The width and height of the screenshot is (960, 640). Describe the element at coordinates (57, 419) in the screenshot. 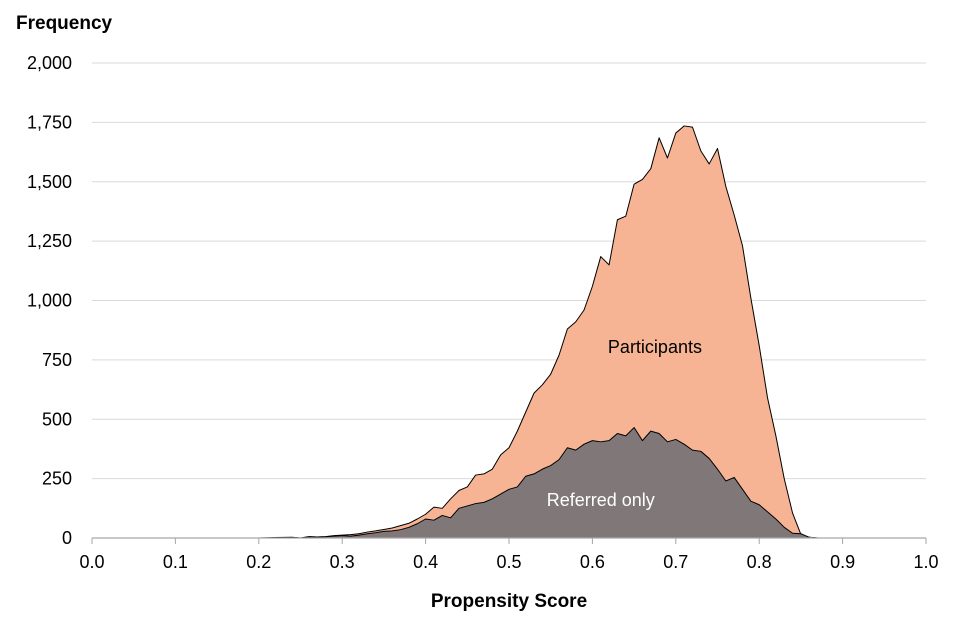

I see `y-tick-label: 500` at that location.